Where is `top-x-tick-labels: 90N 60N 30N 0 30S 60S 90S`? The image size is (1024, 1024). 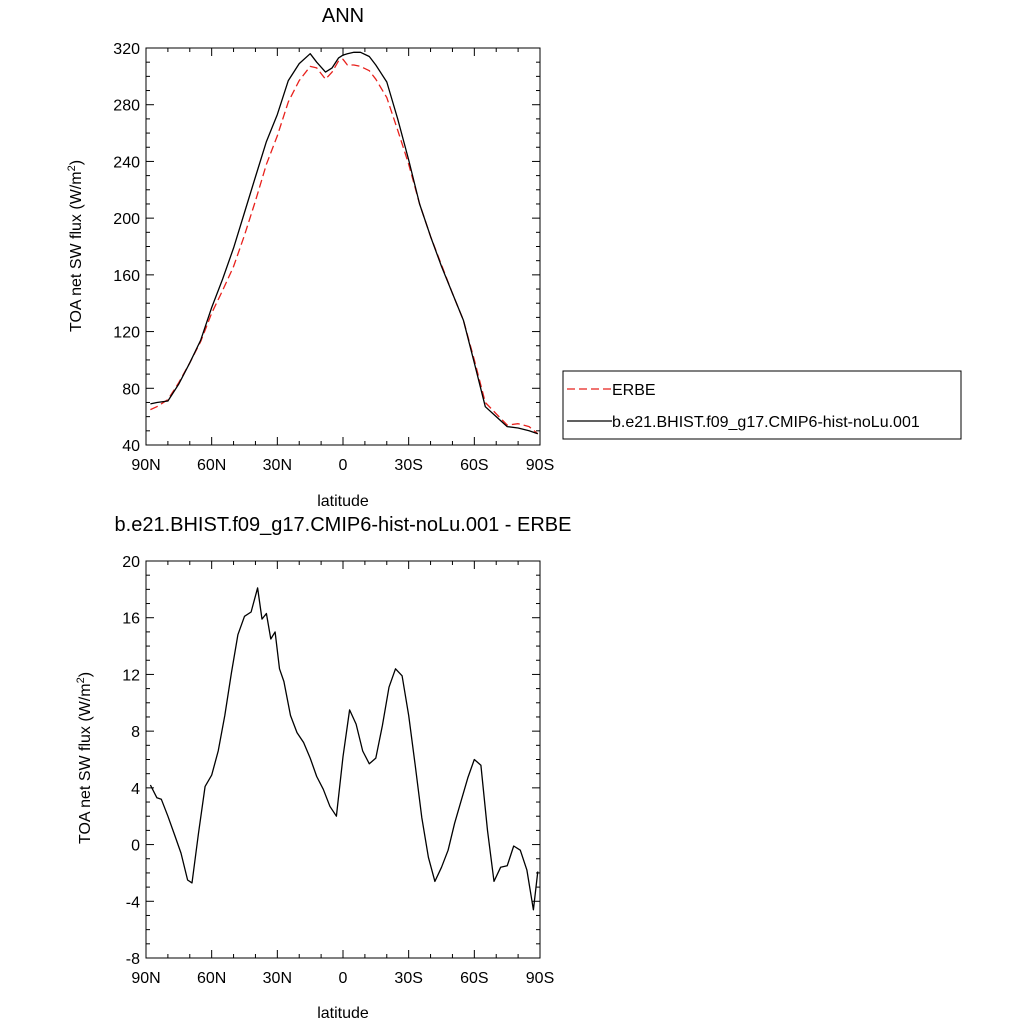
top-x-tick-labels: 90N 60N 30N 0 30S 60S 90S is located at coordinates (342, 465).